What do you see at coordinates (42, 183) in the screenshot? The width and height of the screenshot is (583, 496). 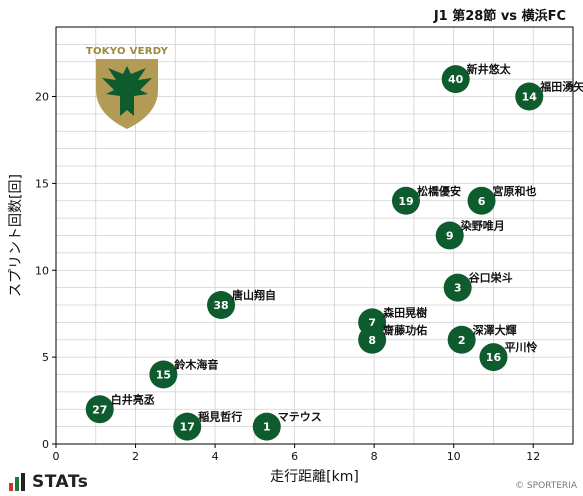 I see `y-tick-label: 15` at bounding box center [42, 183].